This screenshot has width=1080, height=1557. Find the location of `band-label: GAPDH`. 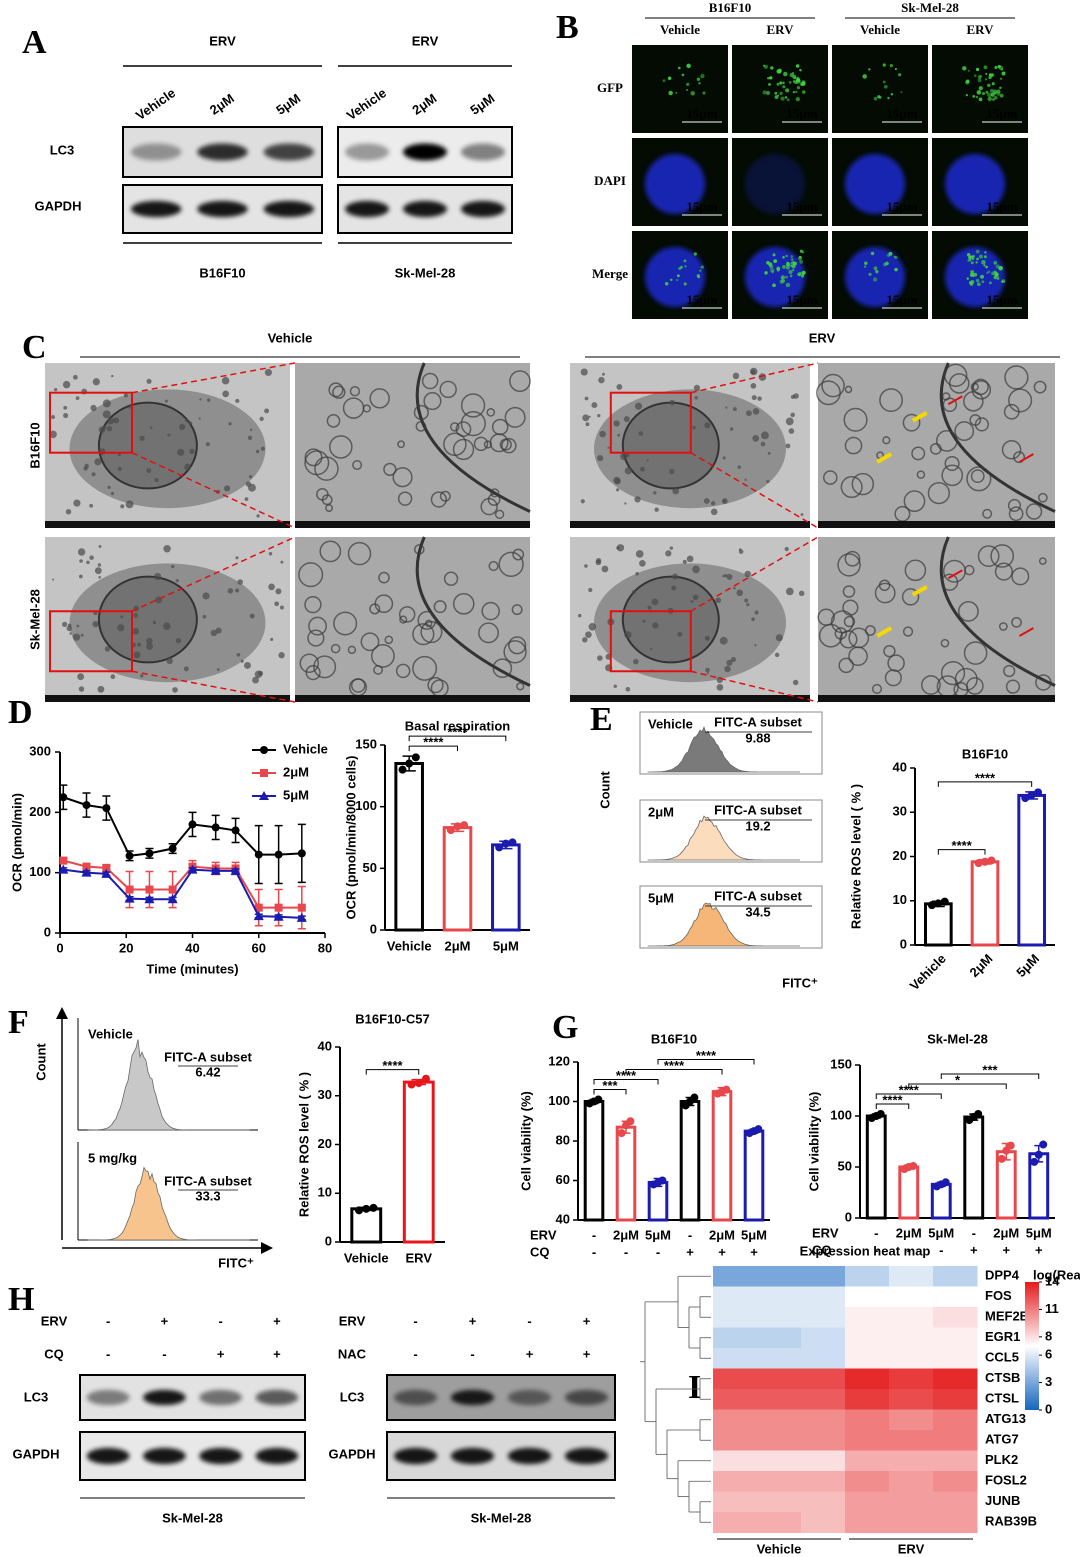

band-label: GAPDH is located at coordinates (352, 1453).